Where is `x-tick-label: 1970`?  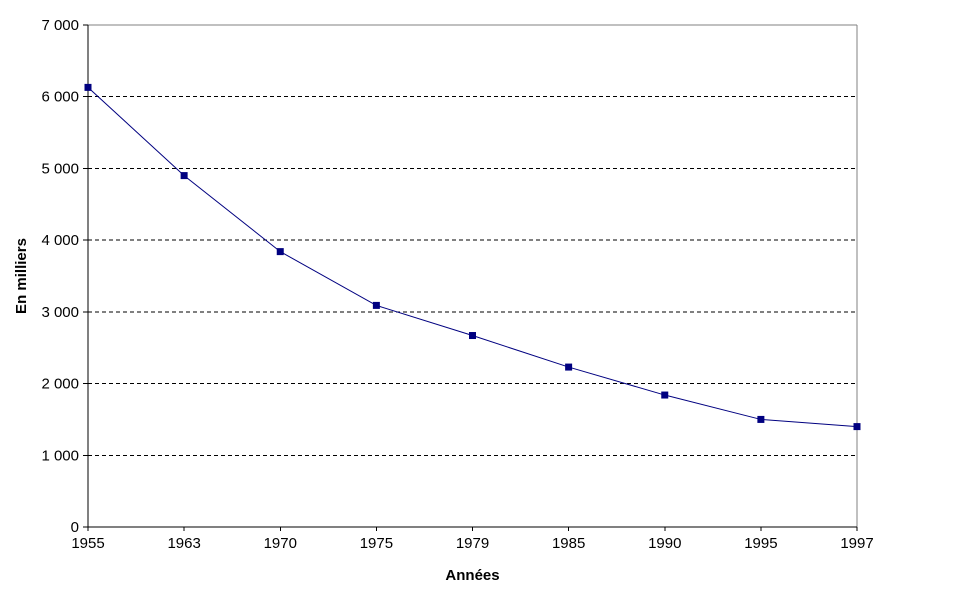
x-tick-label: 1970 is located at coordinates (280, 543).